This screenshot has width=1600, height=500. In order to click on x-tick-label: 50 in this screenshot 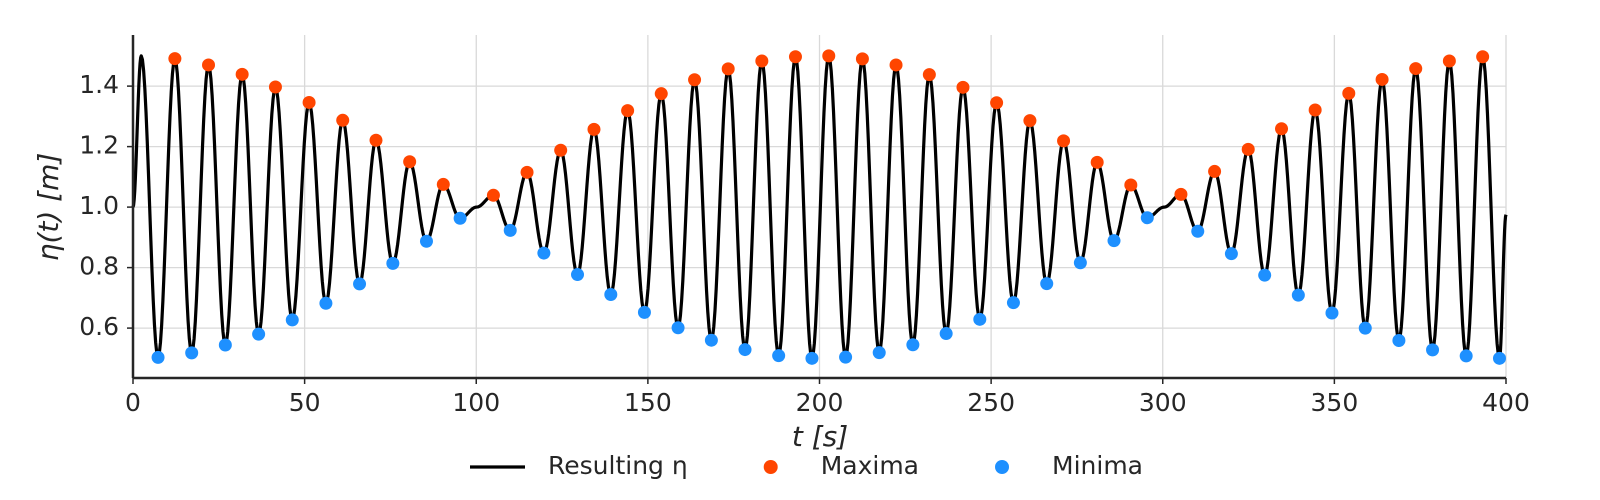, I will do `click(305, 402)`.